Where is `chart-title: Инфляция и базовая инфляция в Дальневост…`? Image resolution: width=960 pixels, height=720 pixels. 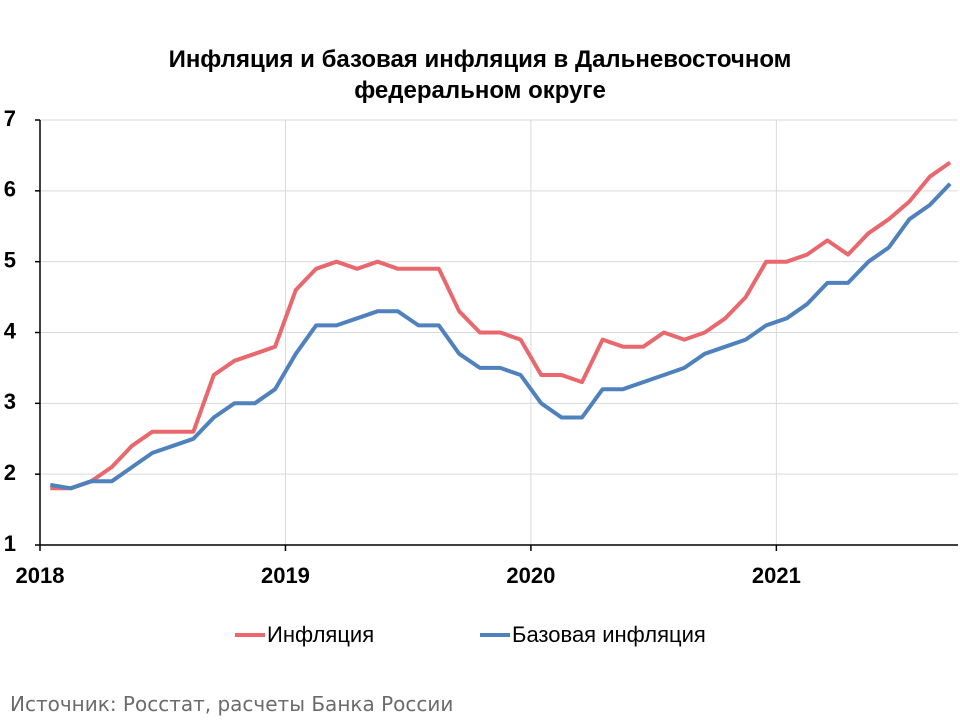
chart-title: Инфляция и базовая инфляция в Дальневост… is located at coordinates (480, 75).